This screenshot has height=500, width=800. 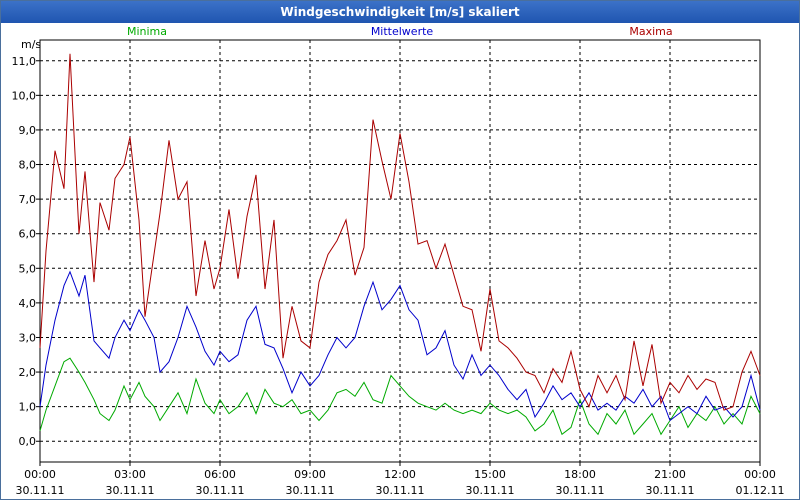 I want to click on y-axis: 0,0 1,0 2,0 3,0 4,0 5,0 6,0 7,0 8,0 9,0 10,0 11,0, so click(x=26, y=251).